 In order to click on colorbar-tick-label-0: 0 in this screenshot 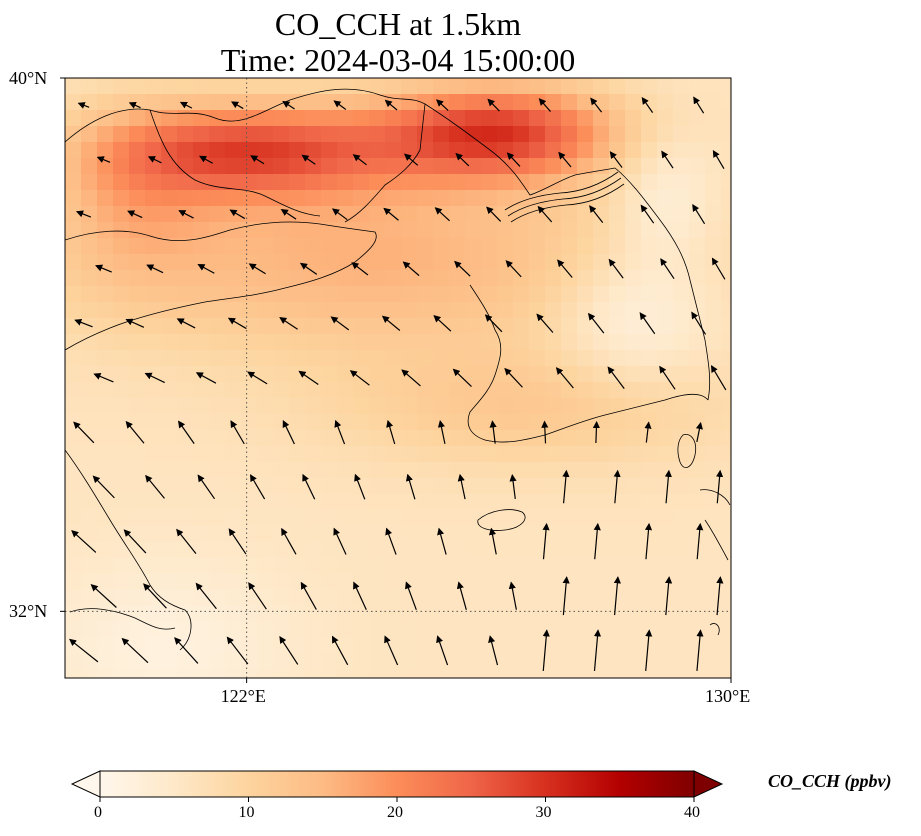, I will do `click(98, 812)`.